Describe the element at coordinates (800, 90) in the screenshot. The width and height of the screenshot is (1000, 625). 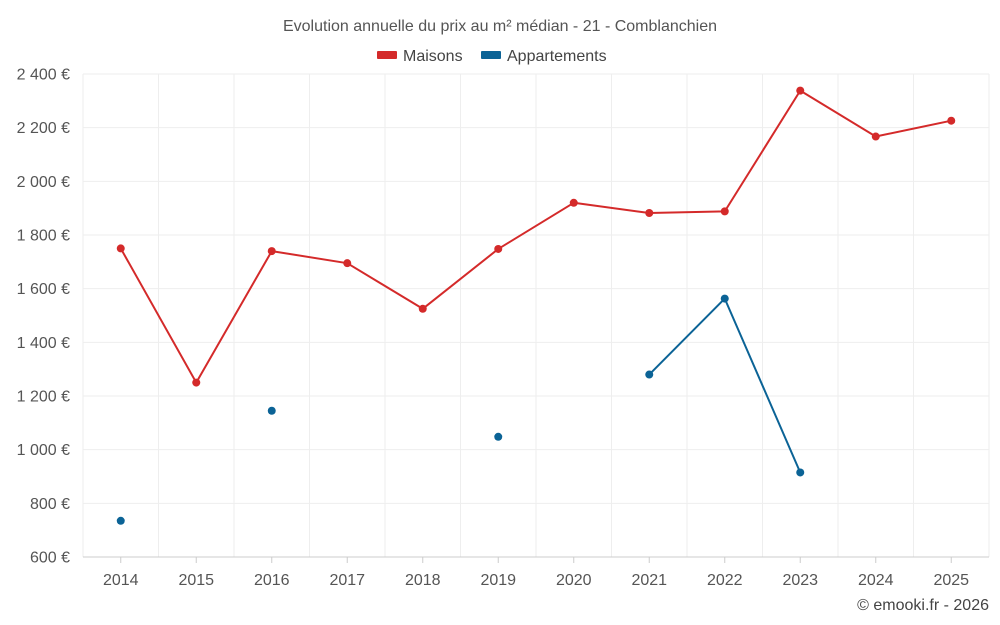
I see `data-point-maisons-2023: Maisons 2023` at that location.